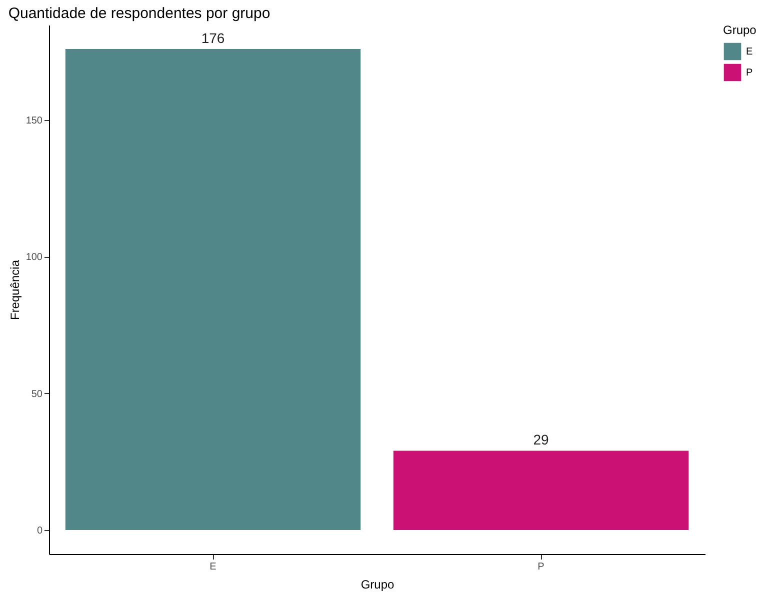 The height and width of the screenshot is (612, 781). I want to click on y-axis-title: Frequência, so click(15, 290).